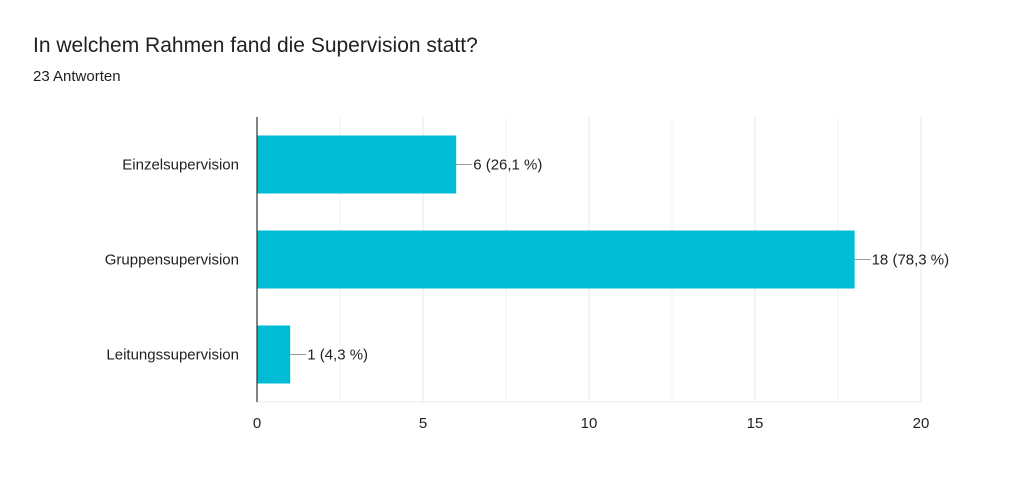 The height and width of the screenshot is (487, 1024). I want to click on x-tick-label-20: 20, so click(921, 423).